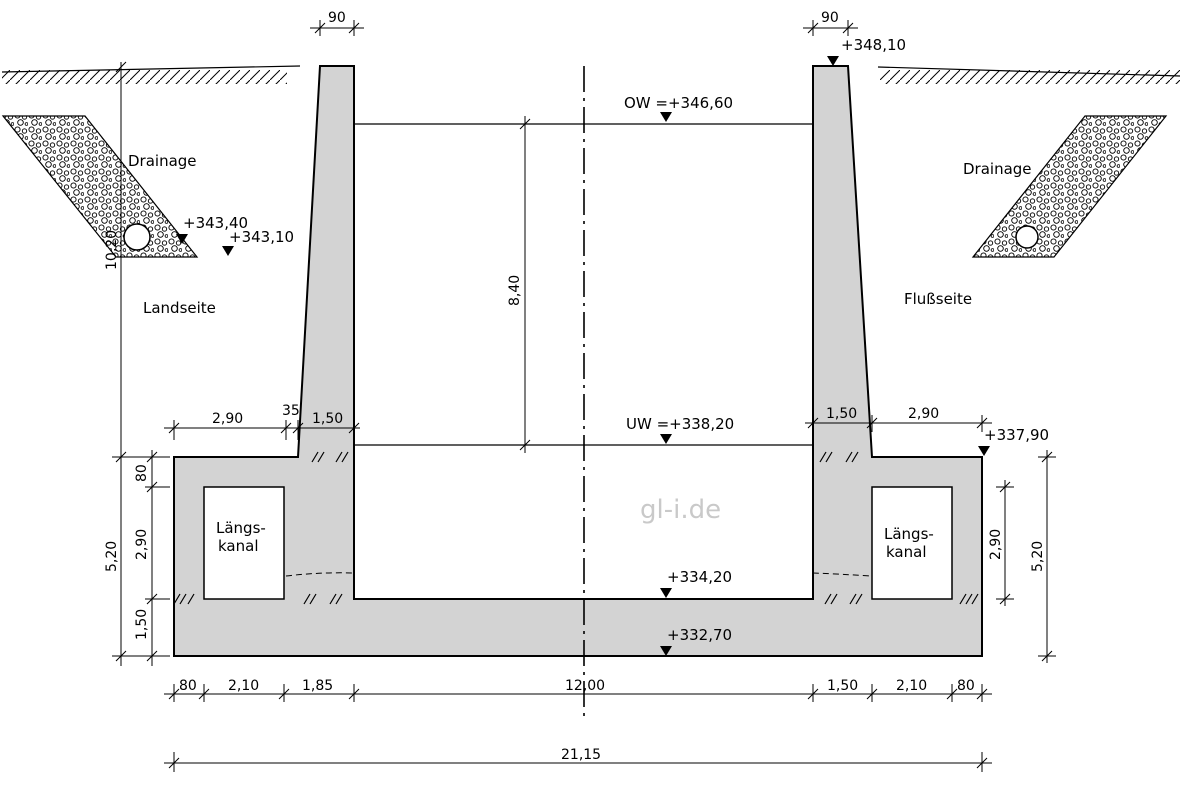 This screenshot has height=799, width=1200. What do you see at coordinates (678, 103) in the screenshot?
I see `level-ow: OW =+346,60` at bounding box center [678, 103].